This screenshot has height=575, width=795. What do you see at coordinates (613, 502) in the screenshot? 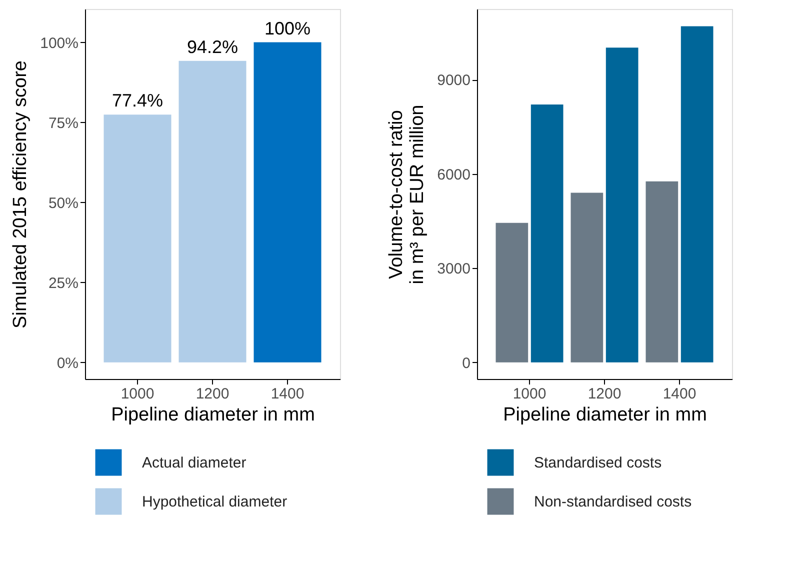
I see `legend-label: Non-standardised costs` at bounding box center [613, 502].